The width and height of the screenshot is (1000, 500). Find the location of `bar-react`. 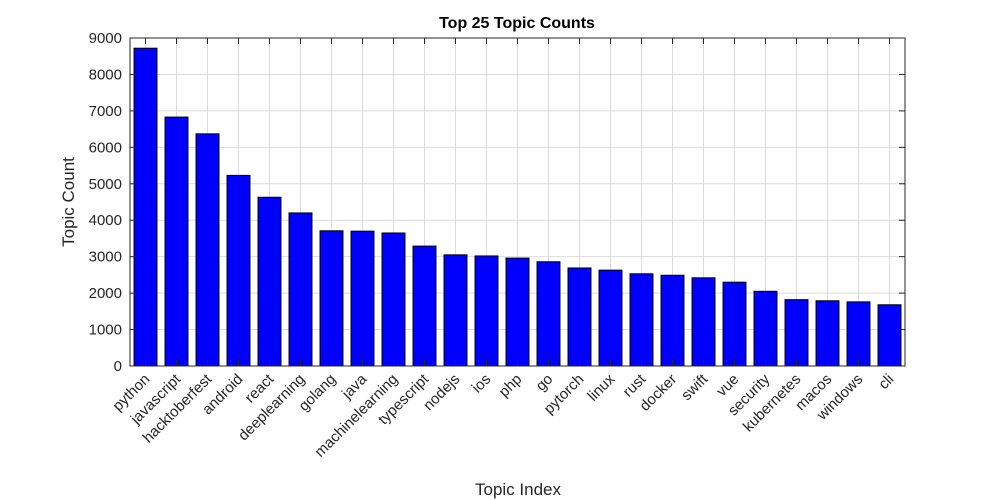

bar-react is located at coordinates (269, 281).